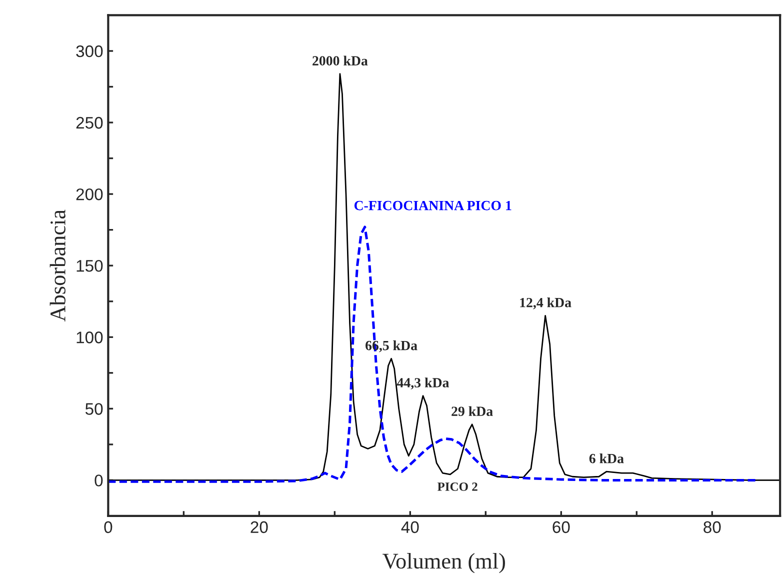  What do you see at coordinates (423, 384) in the screenshot?
I see `annotation: 44,3 kDa` at bounding box center [423, 384].